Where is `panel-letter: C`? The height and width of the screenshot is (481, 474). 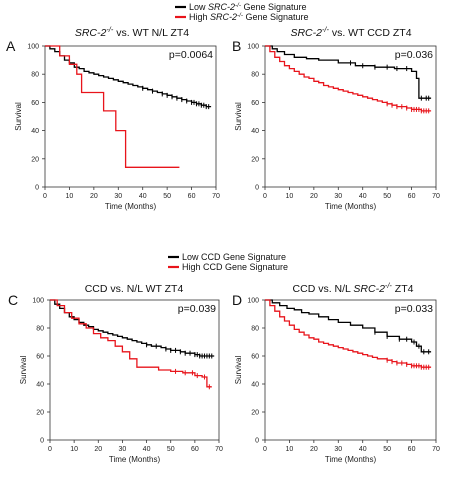 panel-letter: C is located at coordinates (13, 300).